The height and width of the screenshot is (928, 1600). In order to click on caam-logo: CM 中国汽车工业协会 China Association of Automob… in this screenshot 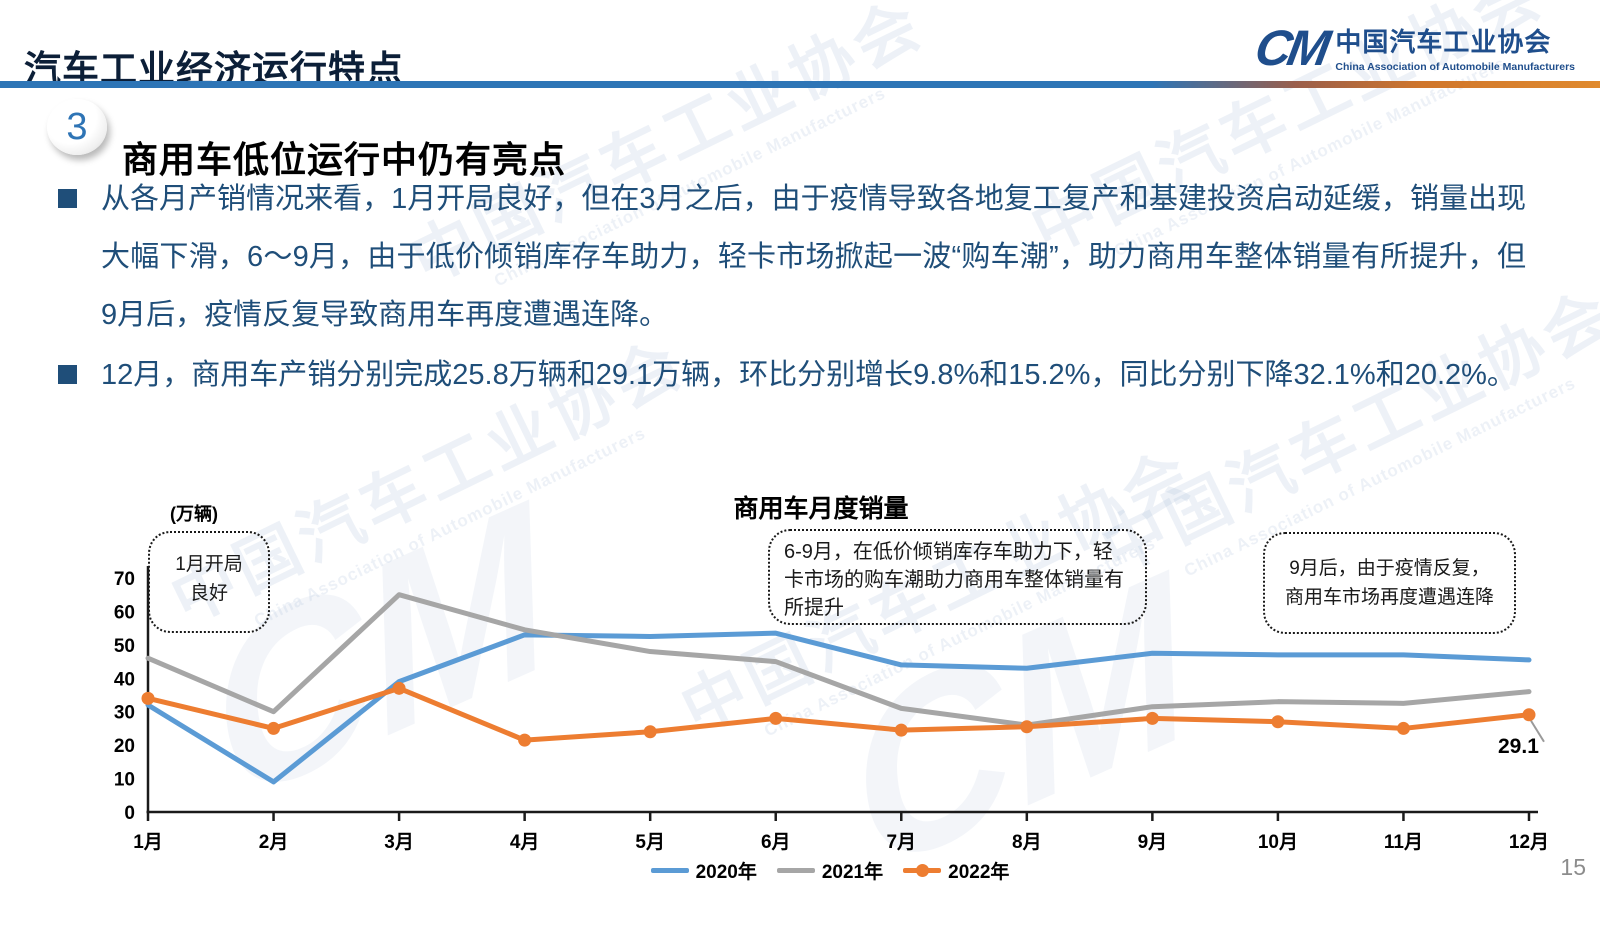, I will do `click(1413, 48)`.